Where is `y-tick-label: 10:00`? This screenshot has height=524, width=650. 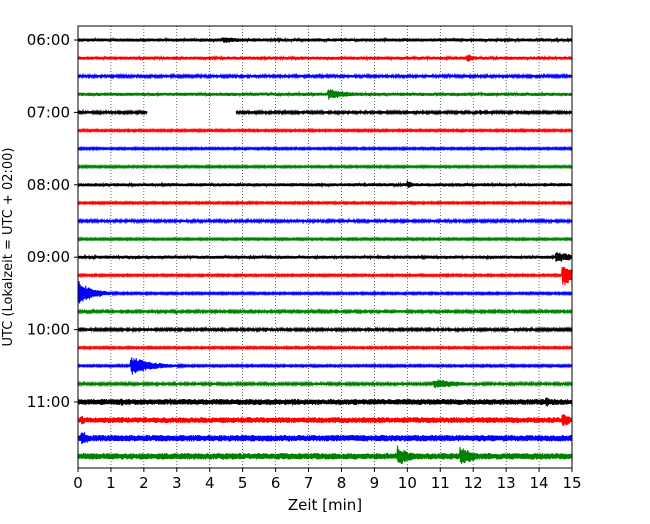 y-tick-label: 10:00 is located at coordinates (48, 330).